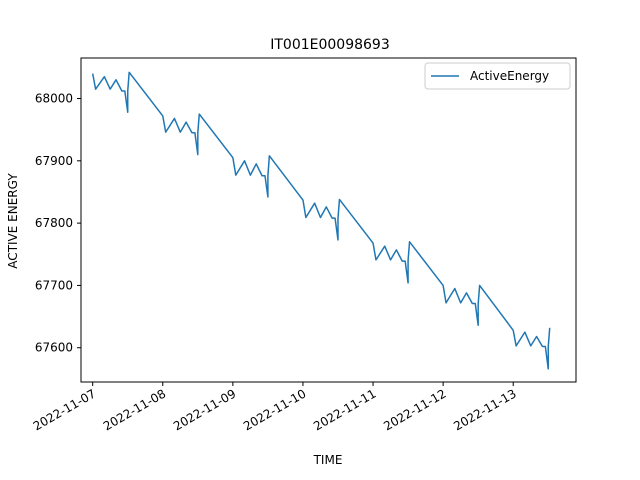 This screenshot has height=480, width=640. I want to click on legend-label-active-energy: ActiveEnergy, so click(509, 76).